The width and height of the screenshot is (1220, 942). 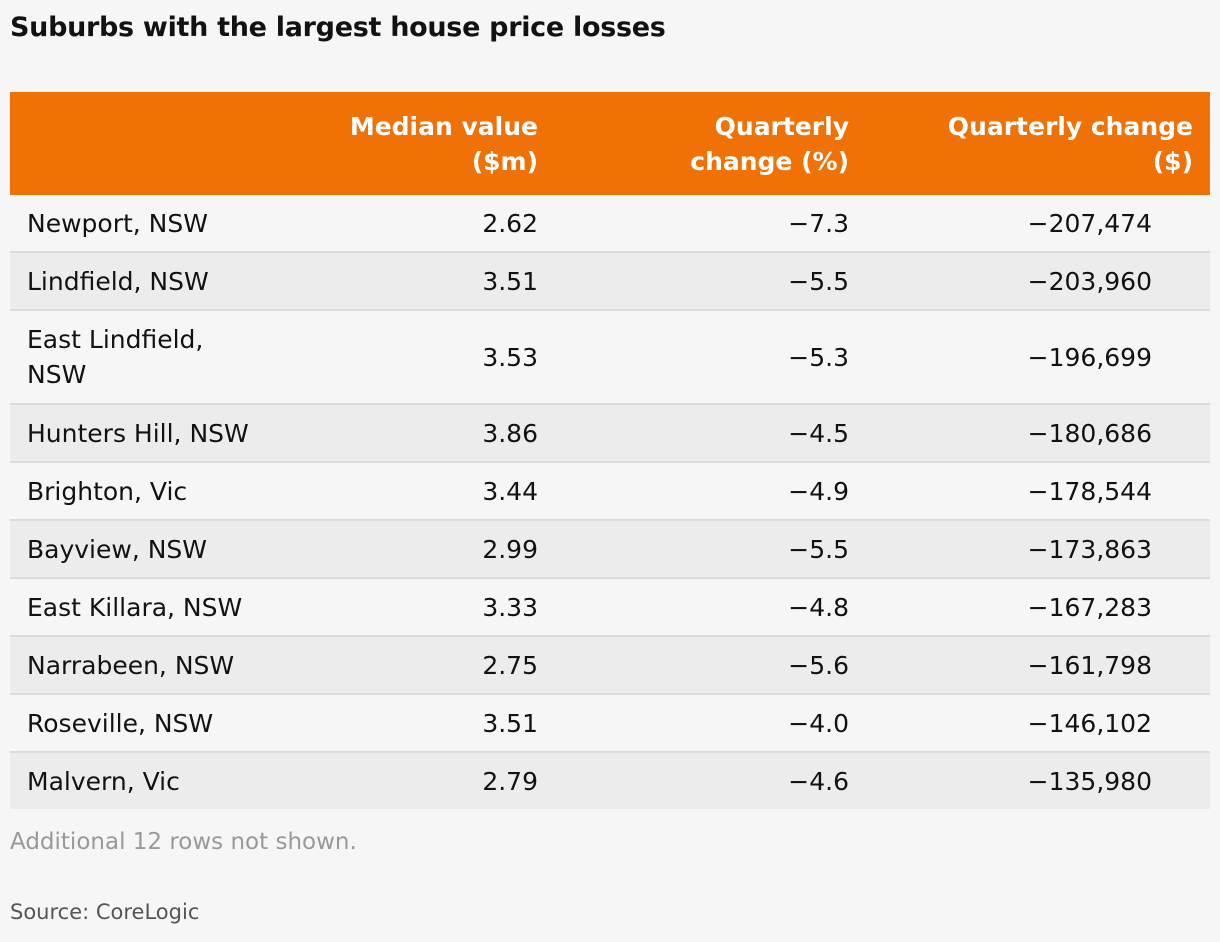 I want to click on header-median-value-line1: Median value, so click(x=443, y=126).